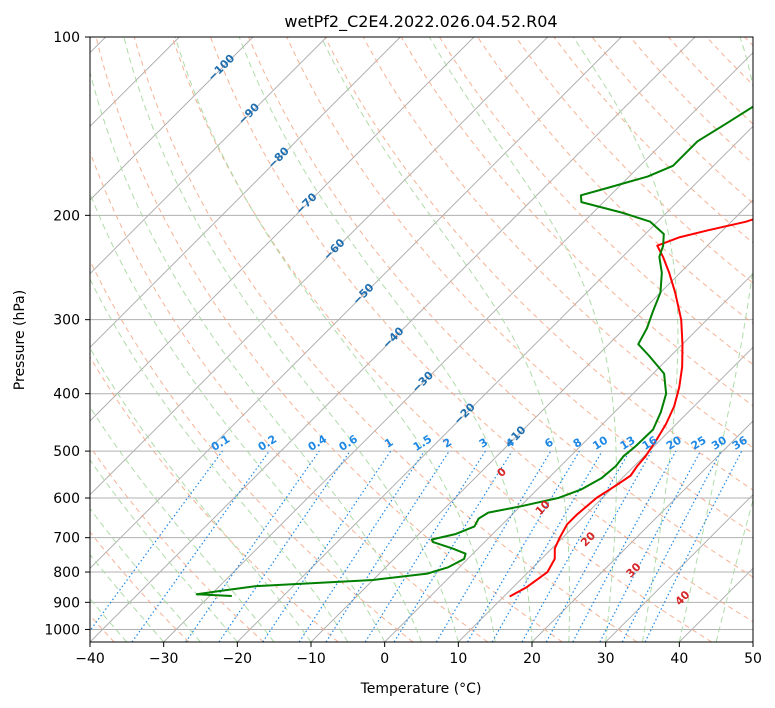 The height and width of the screenshot is (708, 775). What do you see at coordinates (238, 659) in the screenshot?
I see `x-tick-label: −20` at bounding box center [238, 659].